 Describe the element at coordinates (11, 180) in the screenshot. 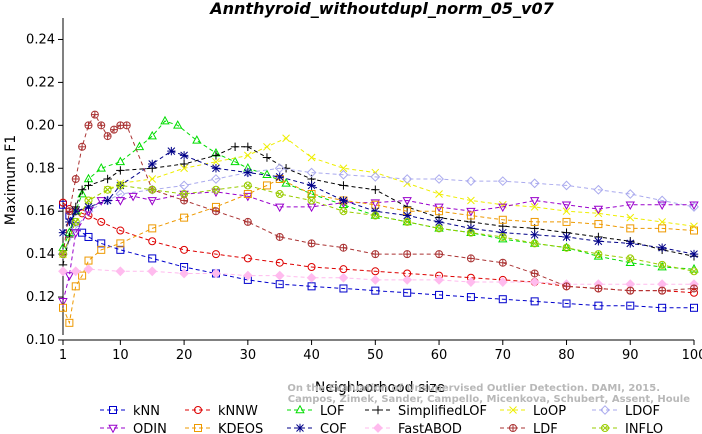

I see `y-axis-label: Maximum F1` at that location.